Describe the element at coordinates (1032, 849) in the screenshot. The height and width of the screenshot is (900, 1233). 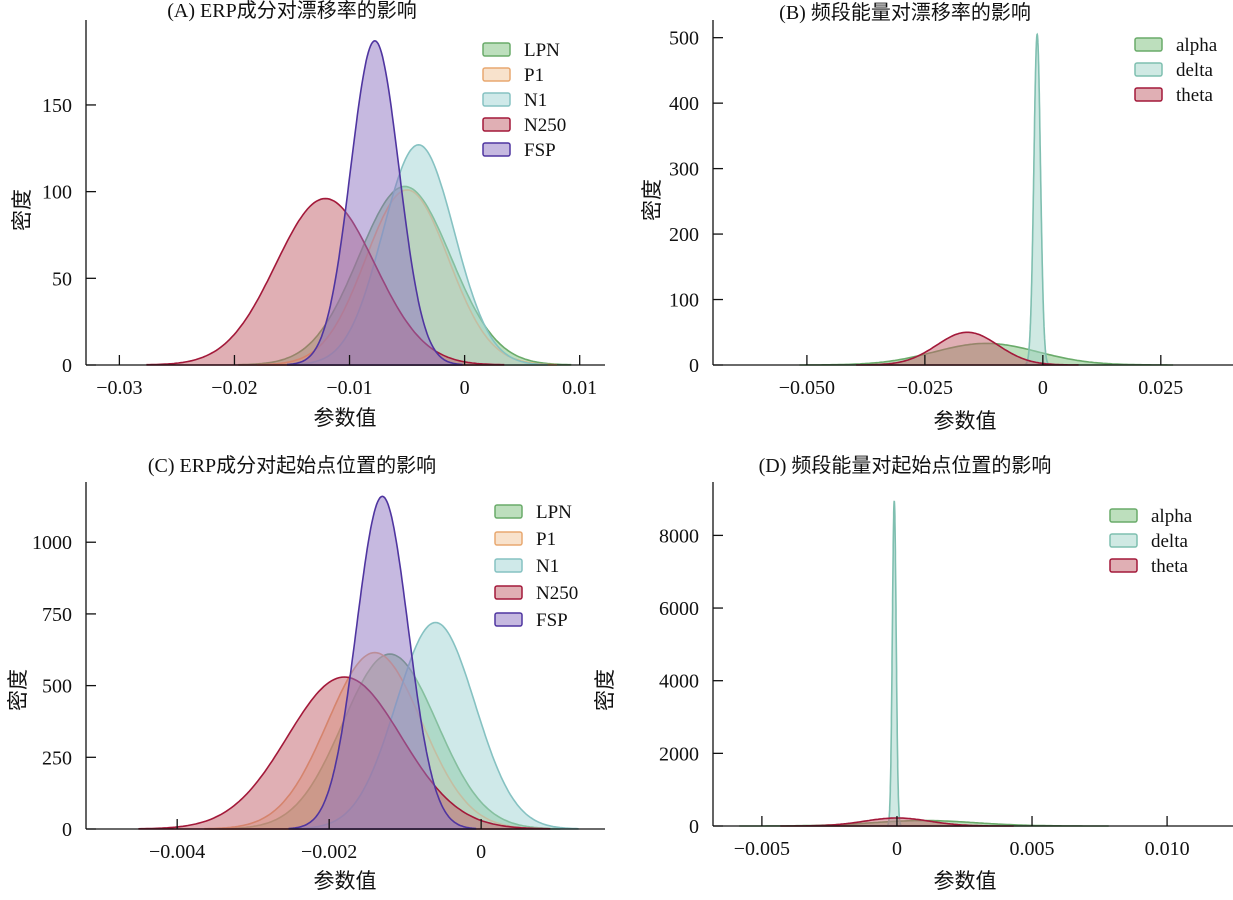
I see `x-tick-label: 0.005` at that location.